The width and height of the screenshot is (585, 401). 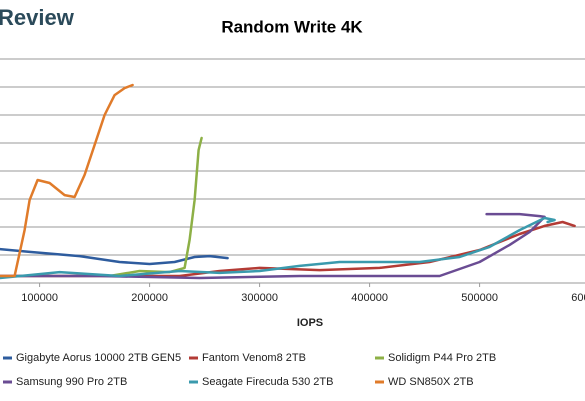 I want to click on chart-title: Random Write 4K, so click(x=292, y=26).